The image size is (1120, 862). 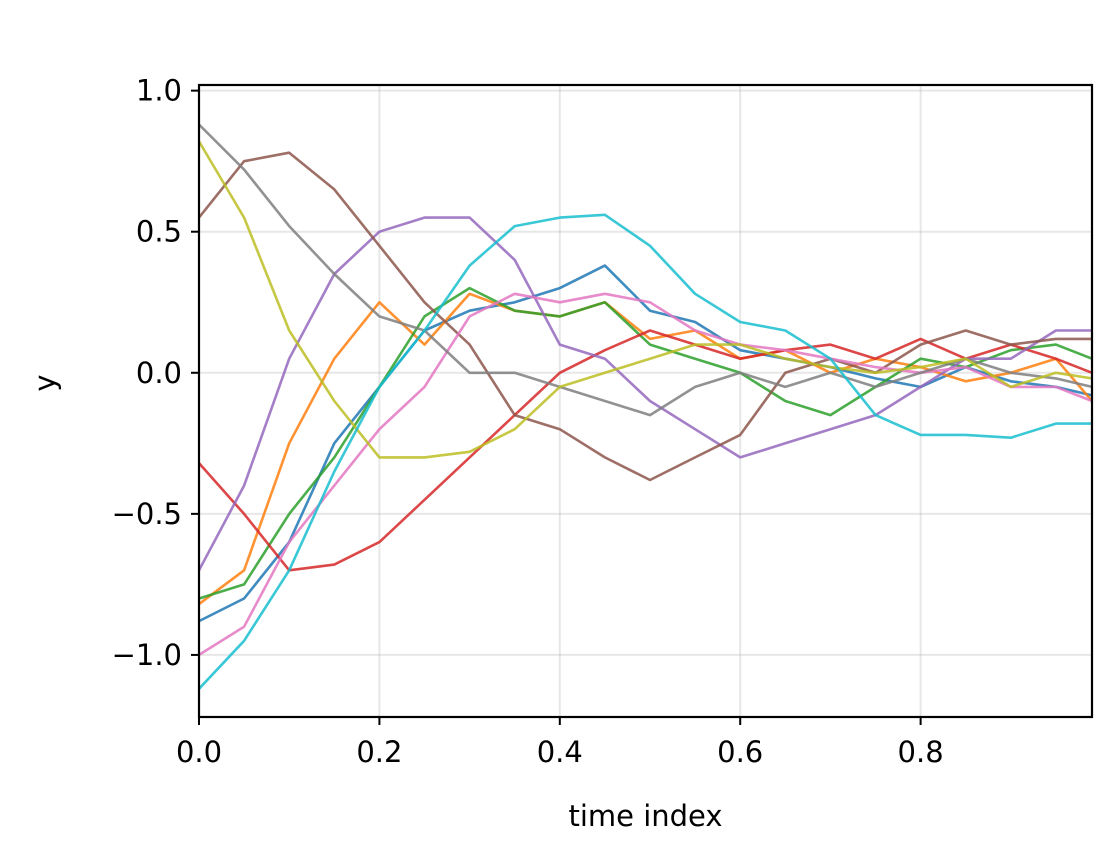 I want to click on x-axis-label: time index, so click(x=645, y=816).